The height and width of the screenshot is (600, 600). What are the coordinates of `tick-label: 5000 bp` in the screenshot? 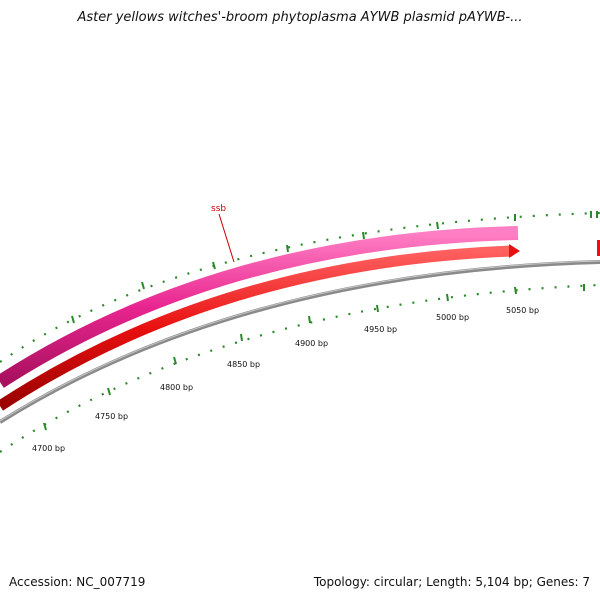 It's located at (452, 317).